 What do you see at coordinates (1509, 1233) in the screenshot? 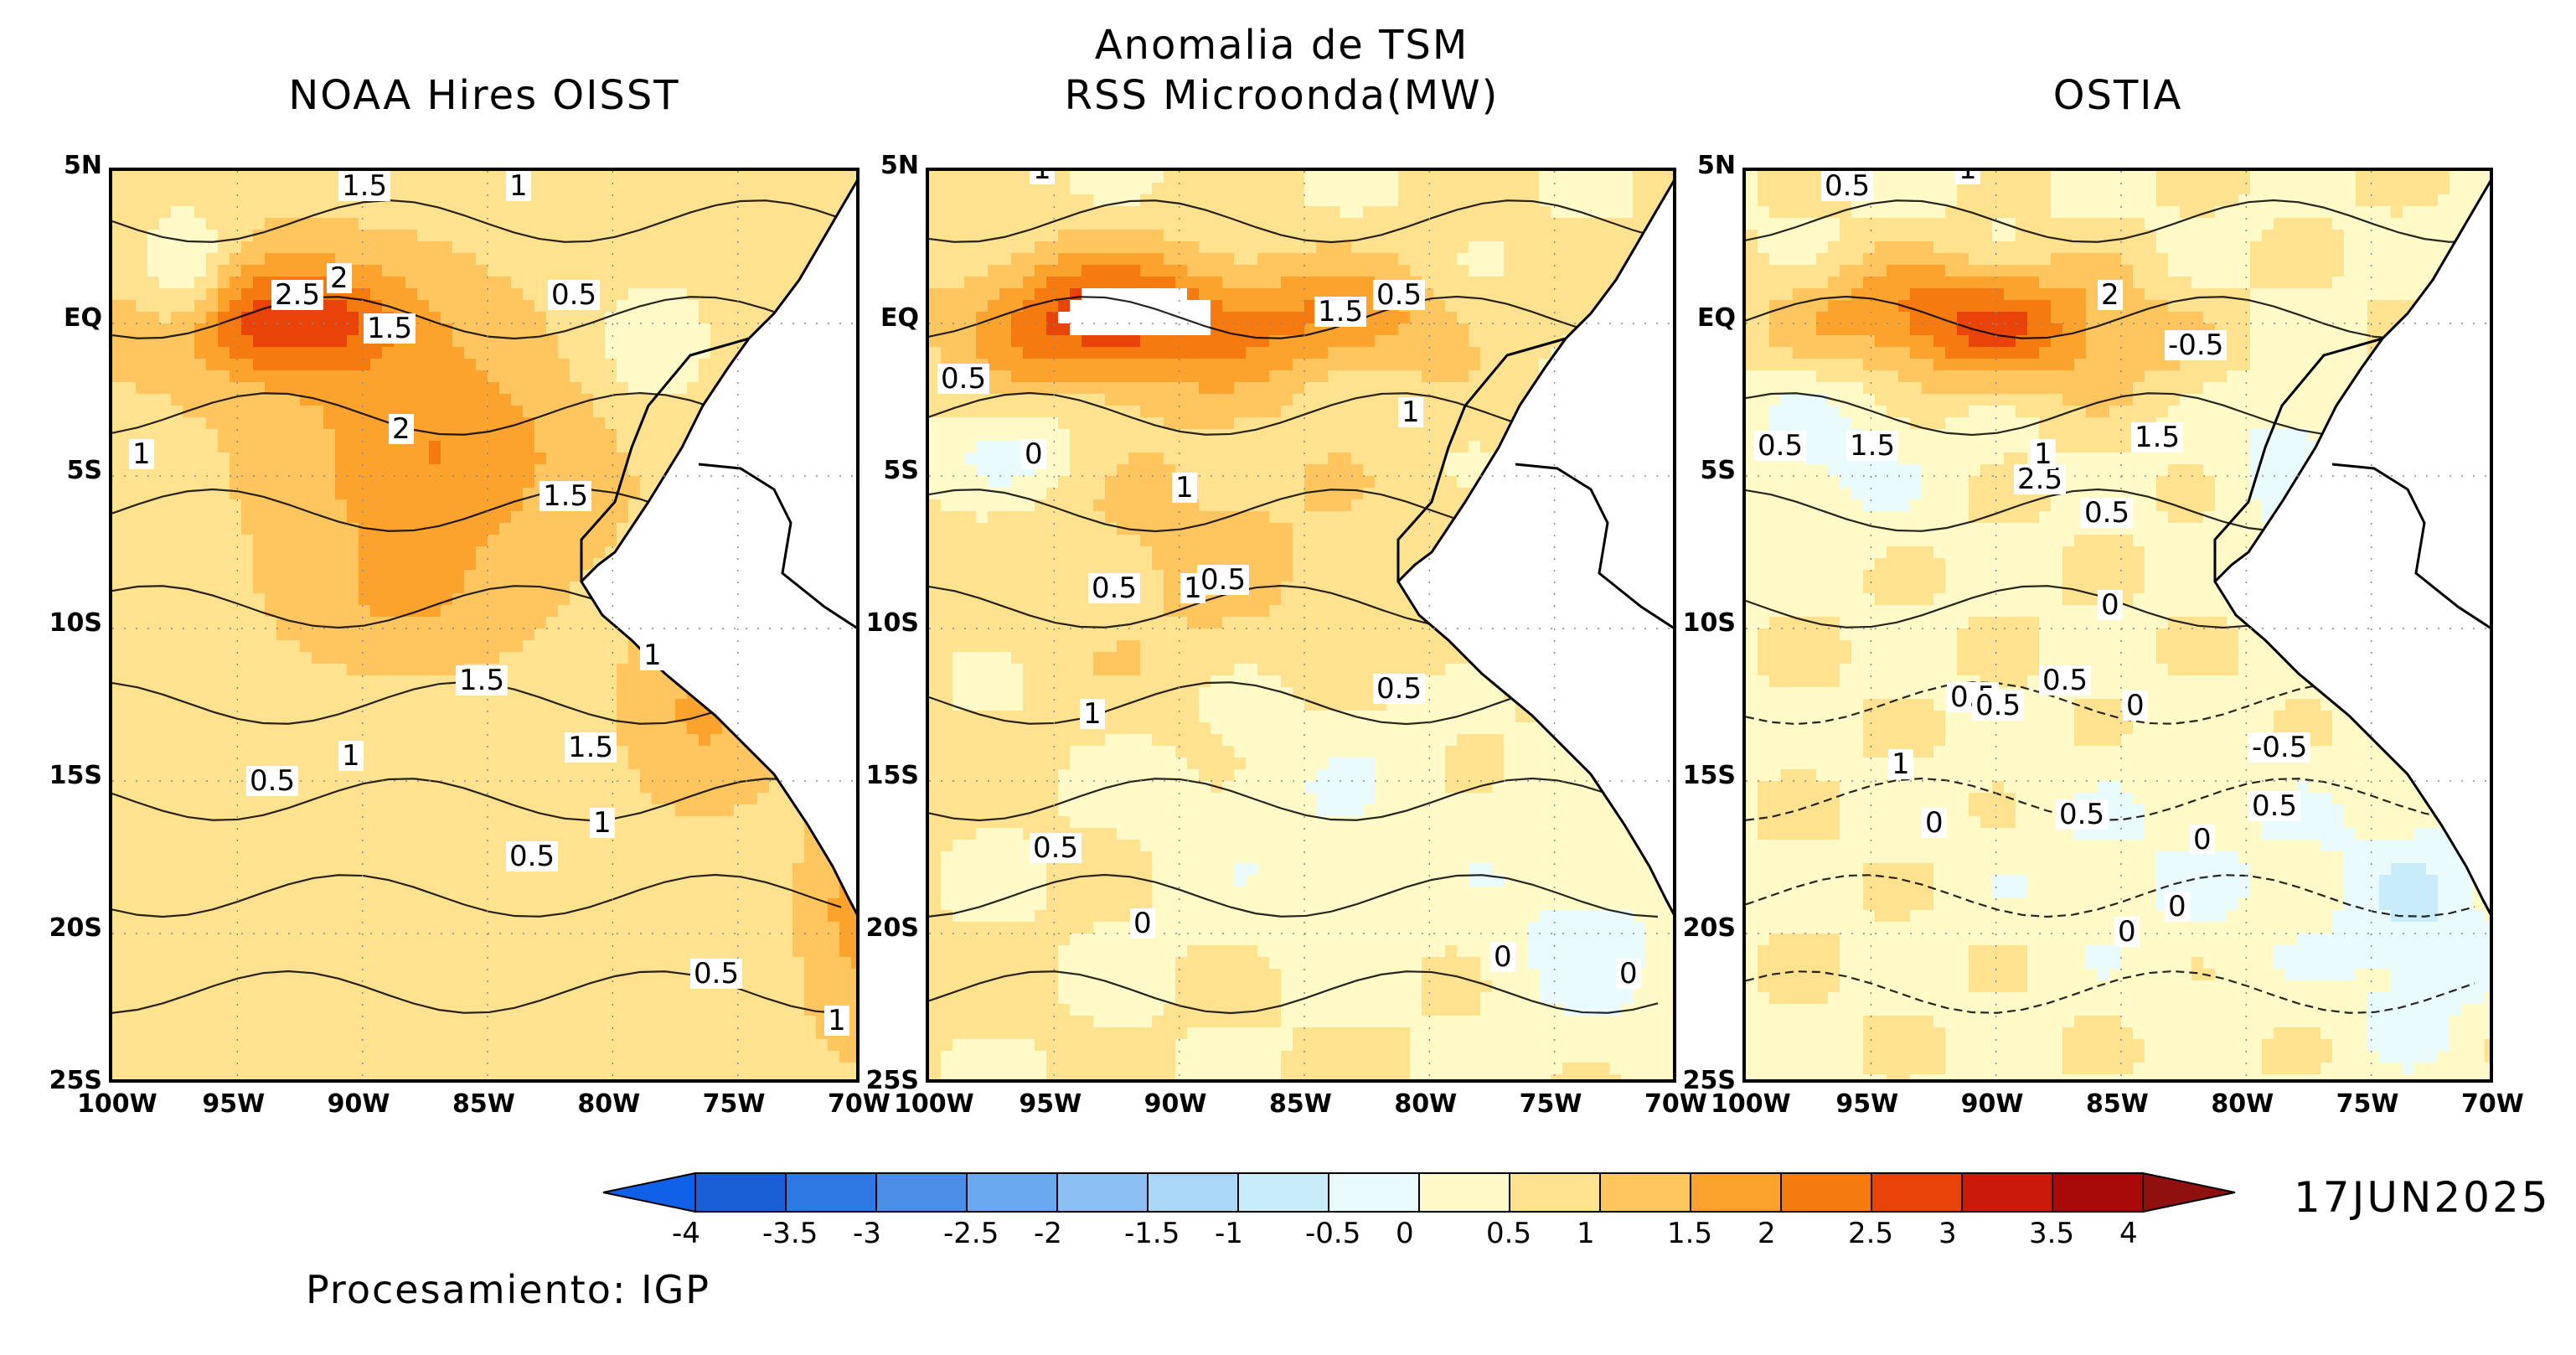
I see `colorbar-tick-label: 0.5` at bounding box center [1509, 1233].